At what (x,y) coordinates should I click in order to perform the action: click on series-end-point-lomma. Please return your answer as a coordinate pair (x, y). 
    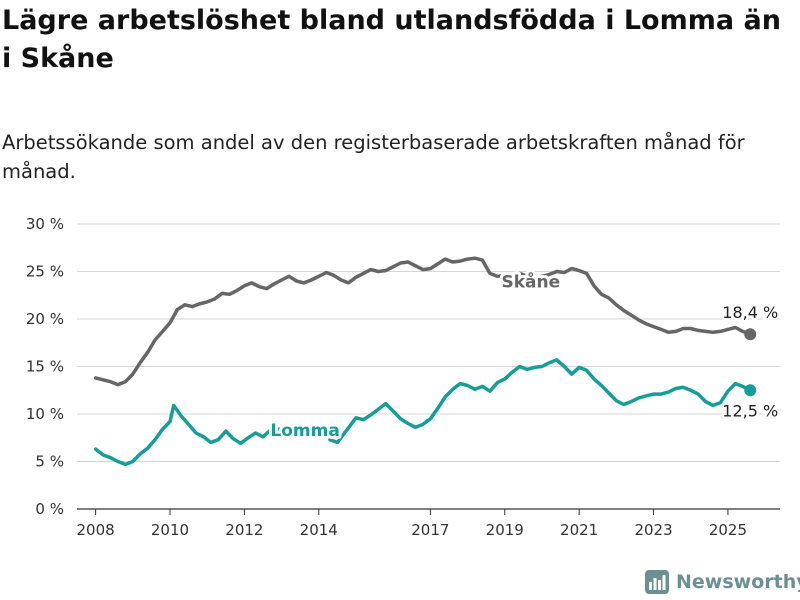
    Looking at the image, I should click on (750, 390).